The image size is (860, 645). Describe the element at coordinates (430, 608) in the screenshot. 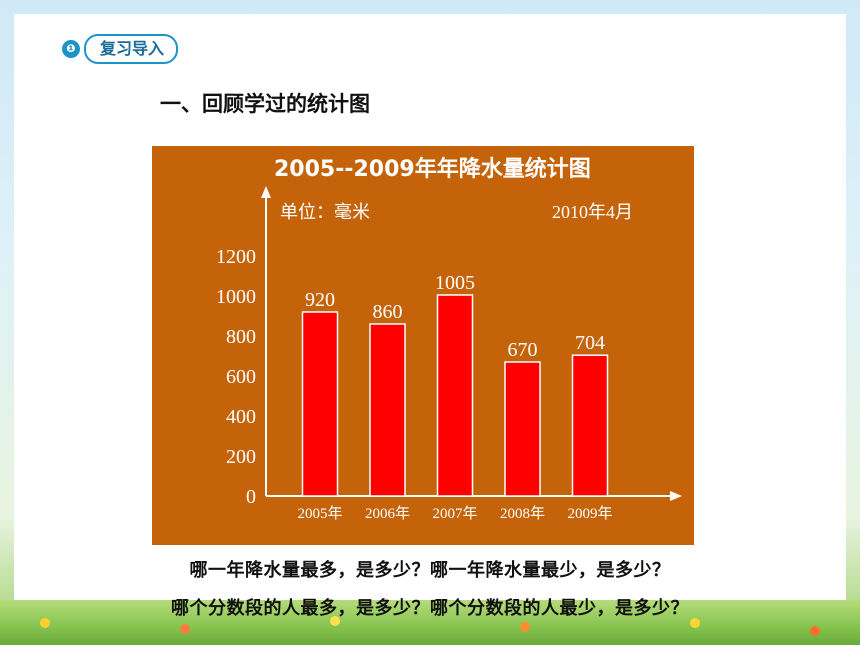

I see `question-2: 哪个分数段的人最多，是多少？哪个分数段的人最少，是多少？` at that location.